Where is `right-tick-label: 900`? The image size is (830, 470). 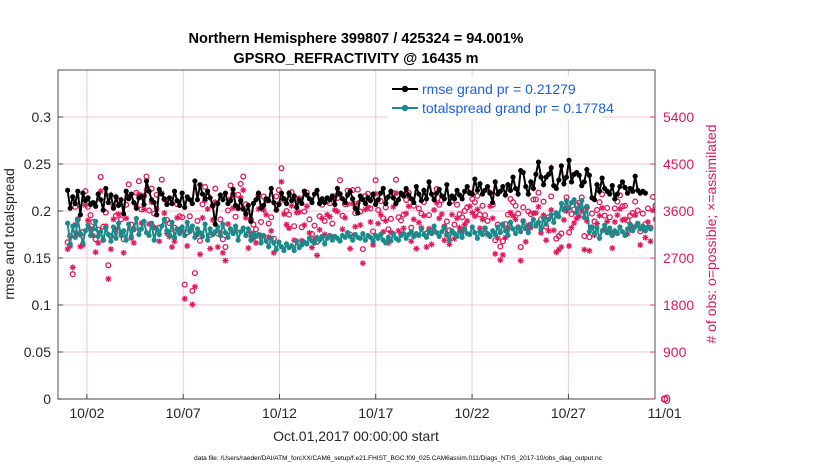
right-tick-label: 900 is located at coordinates (675, 352).